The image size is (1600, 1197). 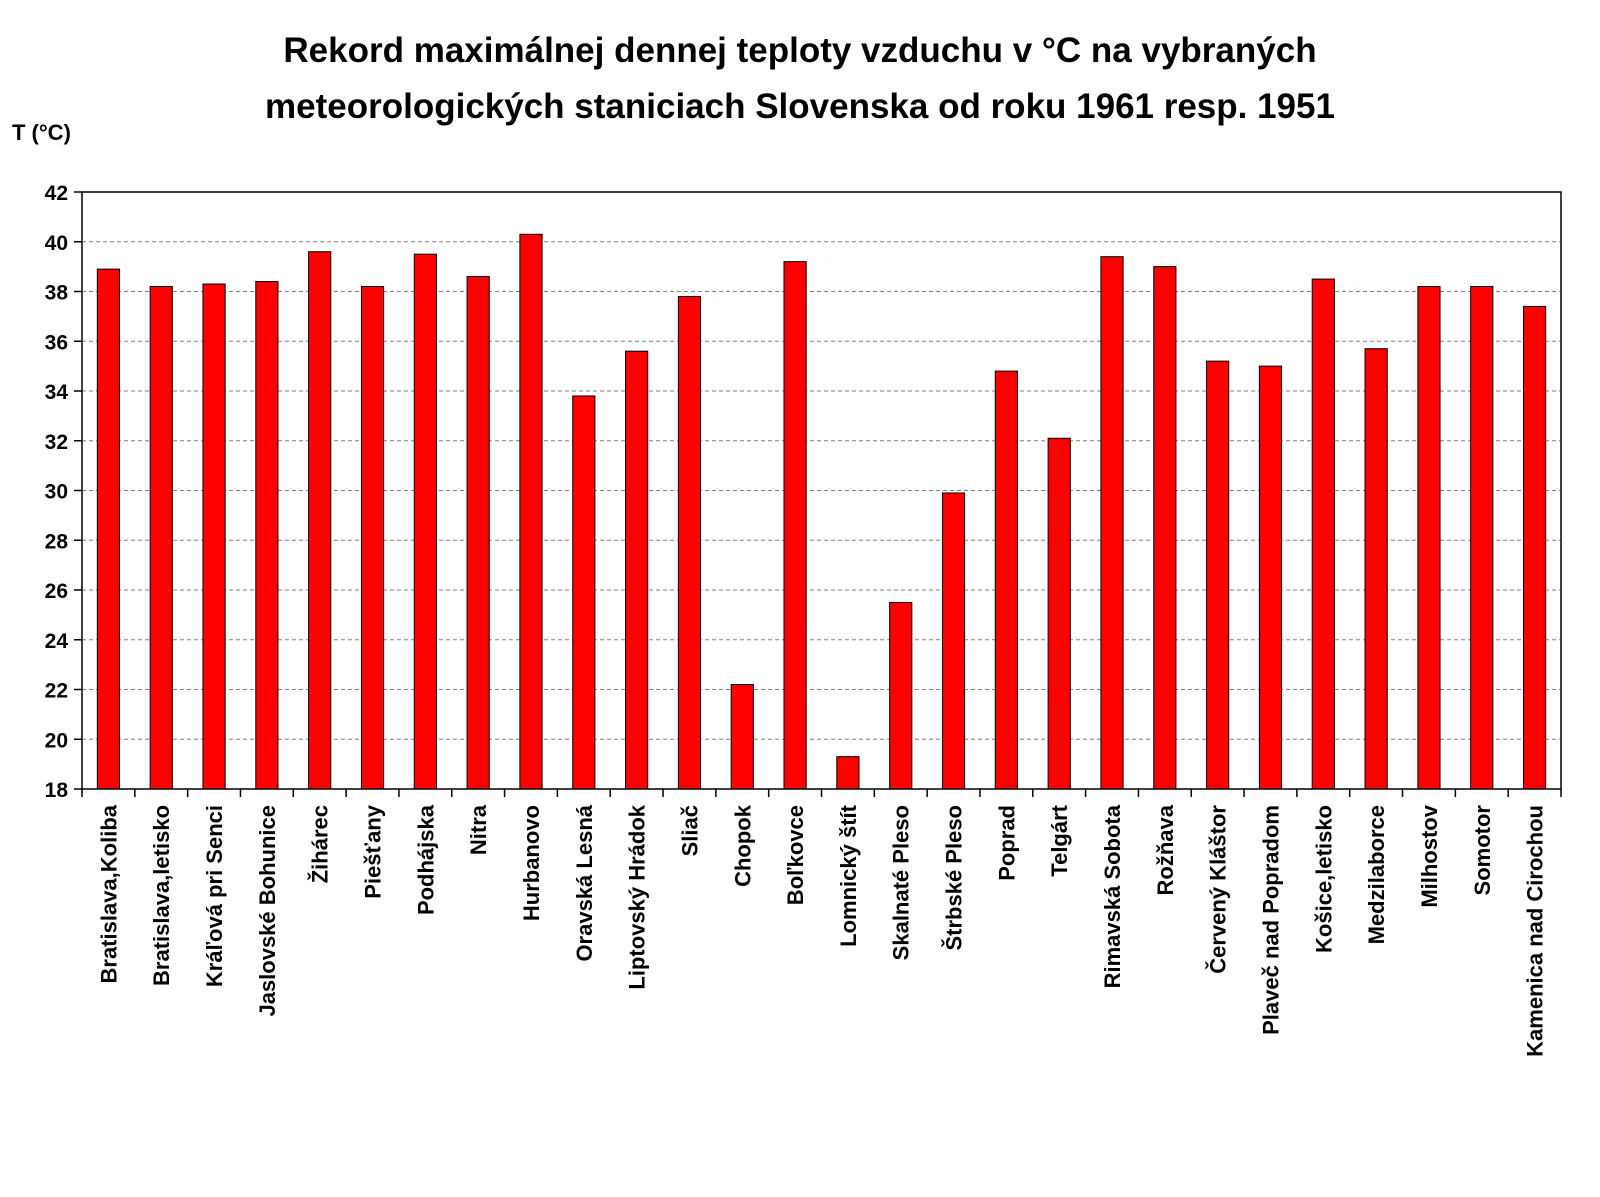 What do you see at coordinates (56, 243) in the screenshot?
I see `y-tick-label: 40` at bounding box center [56, 243].